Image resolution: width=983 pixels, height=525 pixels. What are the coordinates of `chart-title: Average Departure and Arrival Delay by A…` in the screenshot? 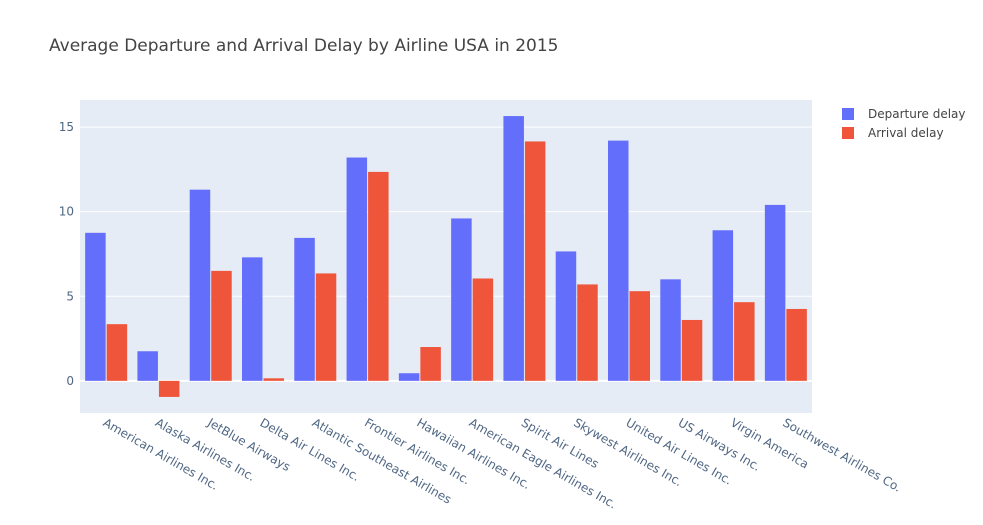 It's located at (304, 46).